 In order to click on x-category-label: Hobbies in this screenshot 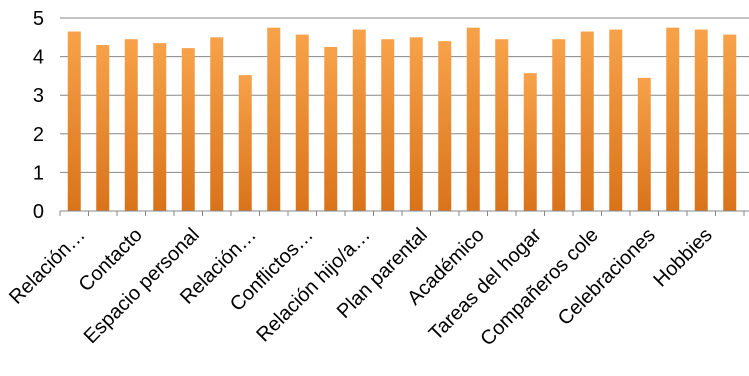, I will do `click(682, 257)`.